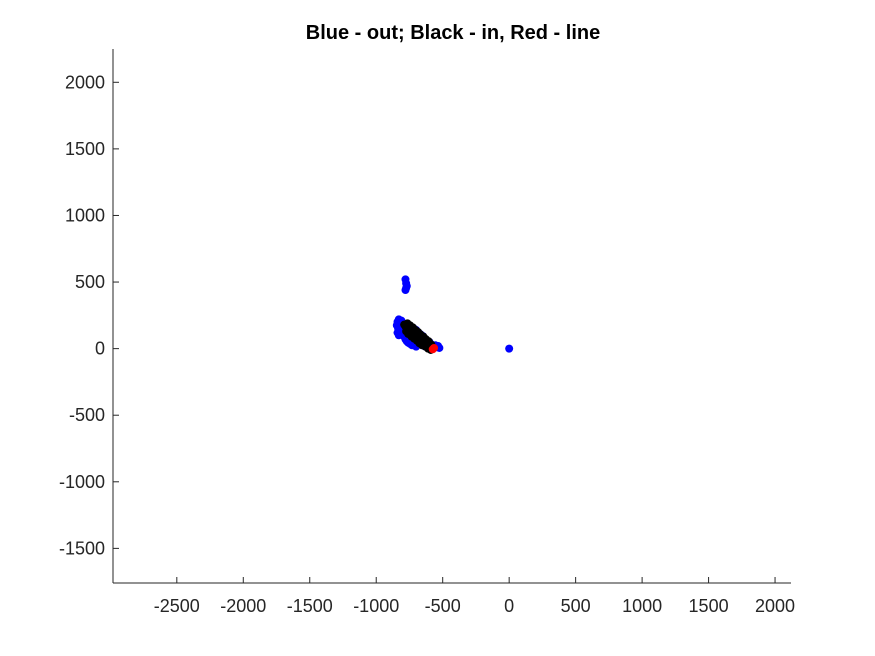 The width and height of the screenshot is (875, 656). Describe the element at coordinates (177, 606) in the screenshot. I see `x-tick-label: -2500` at that location.